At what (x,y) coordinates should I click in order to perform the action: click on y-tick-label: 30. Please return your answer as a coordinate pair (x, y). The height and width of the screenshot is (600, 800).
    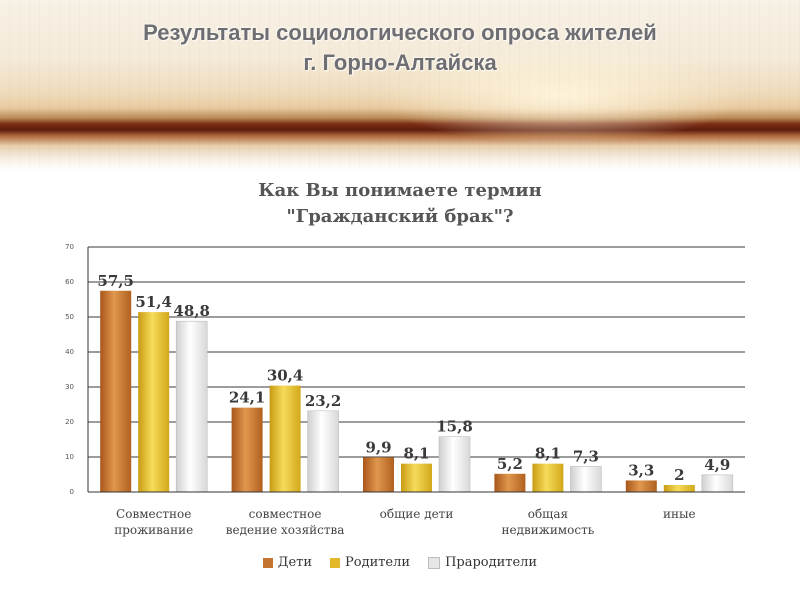
    Looking at the image, I should click on (69, 387).